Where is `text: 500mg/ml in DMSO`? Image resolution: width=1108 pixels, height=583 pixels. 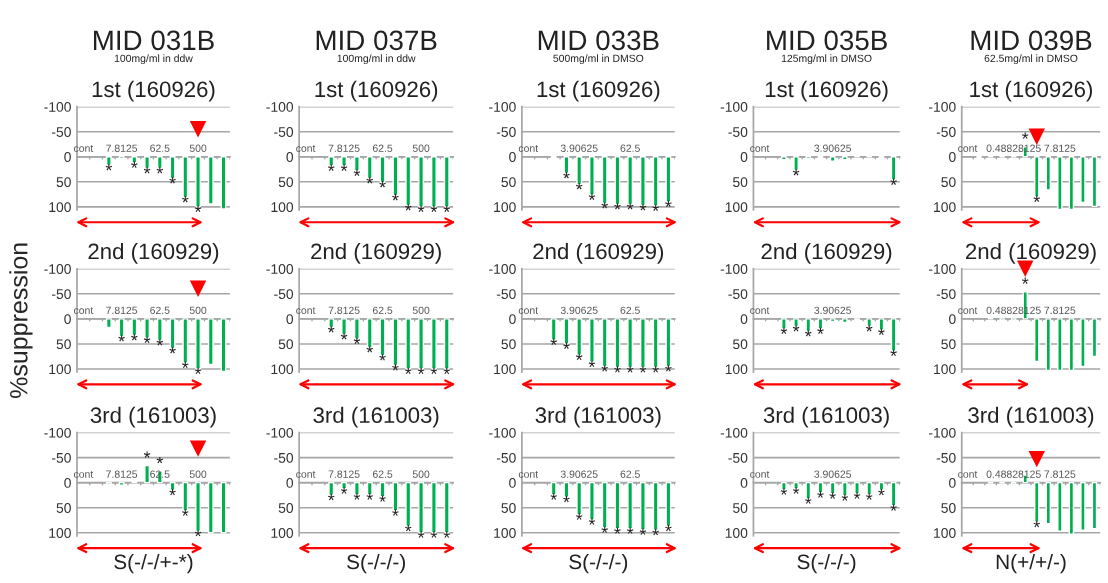 text: 500mg/ml in DMSO is located at coordinates (598, 59).